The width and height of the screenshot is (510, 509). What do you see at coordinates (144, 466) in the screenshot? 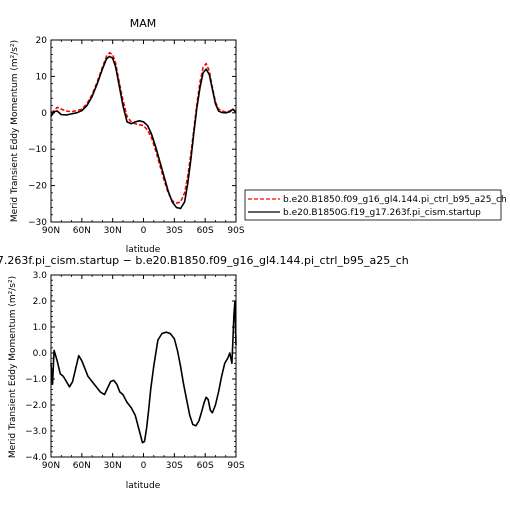
I see `bottom-x-tick-label: 0` at bounding box center [144, 466].